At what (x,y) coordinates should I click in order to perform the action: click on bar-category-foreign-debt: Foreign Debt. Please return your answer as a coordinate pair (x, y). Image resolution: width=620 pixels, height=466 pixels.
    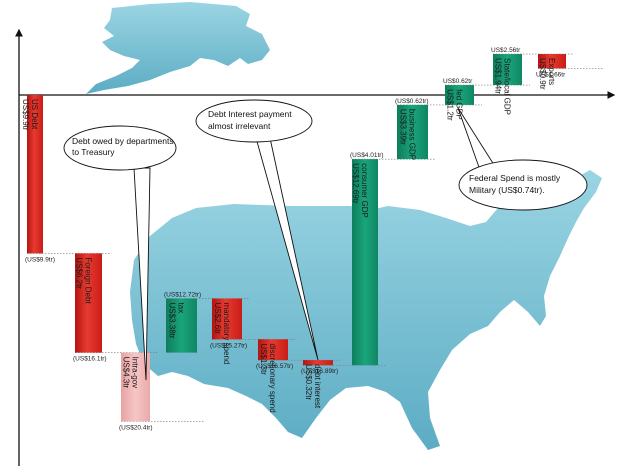
    Looking at the image, I should click on (88, 280).